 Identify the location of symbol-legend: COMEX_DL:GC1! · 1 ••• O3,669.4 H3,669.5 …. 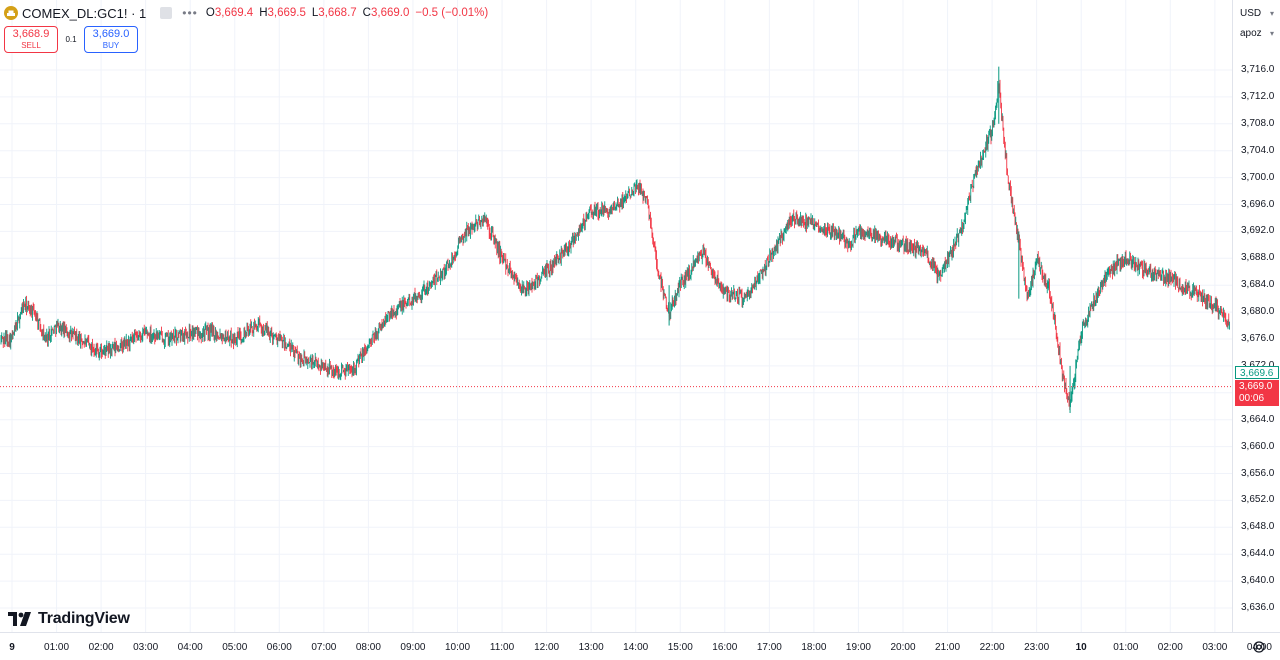
(246, 13).